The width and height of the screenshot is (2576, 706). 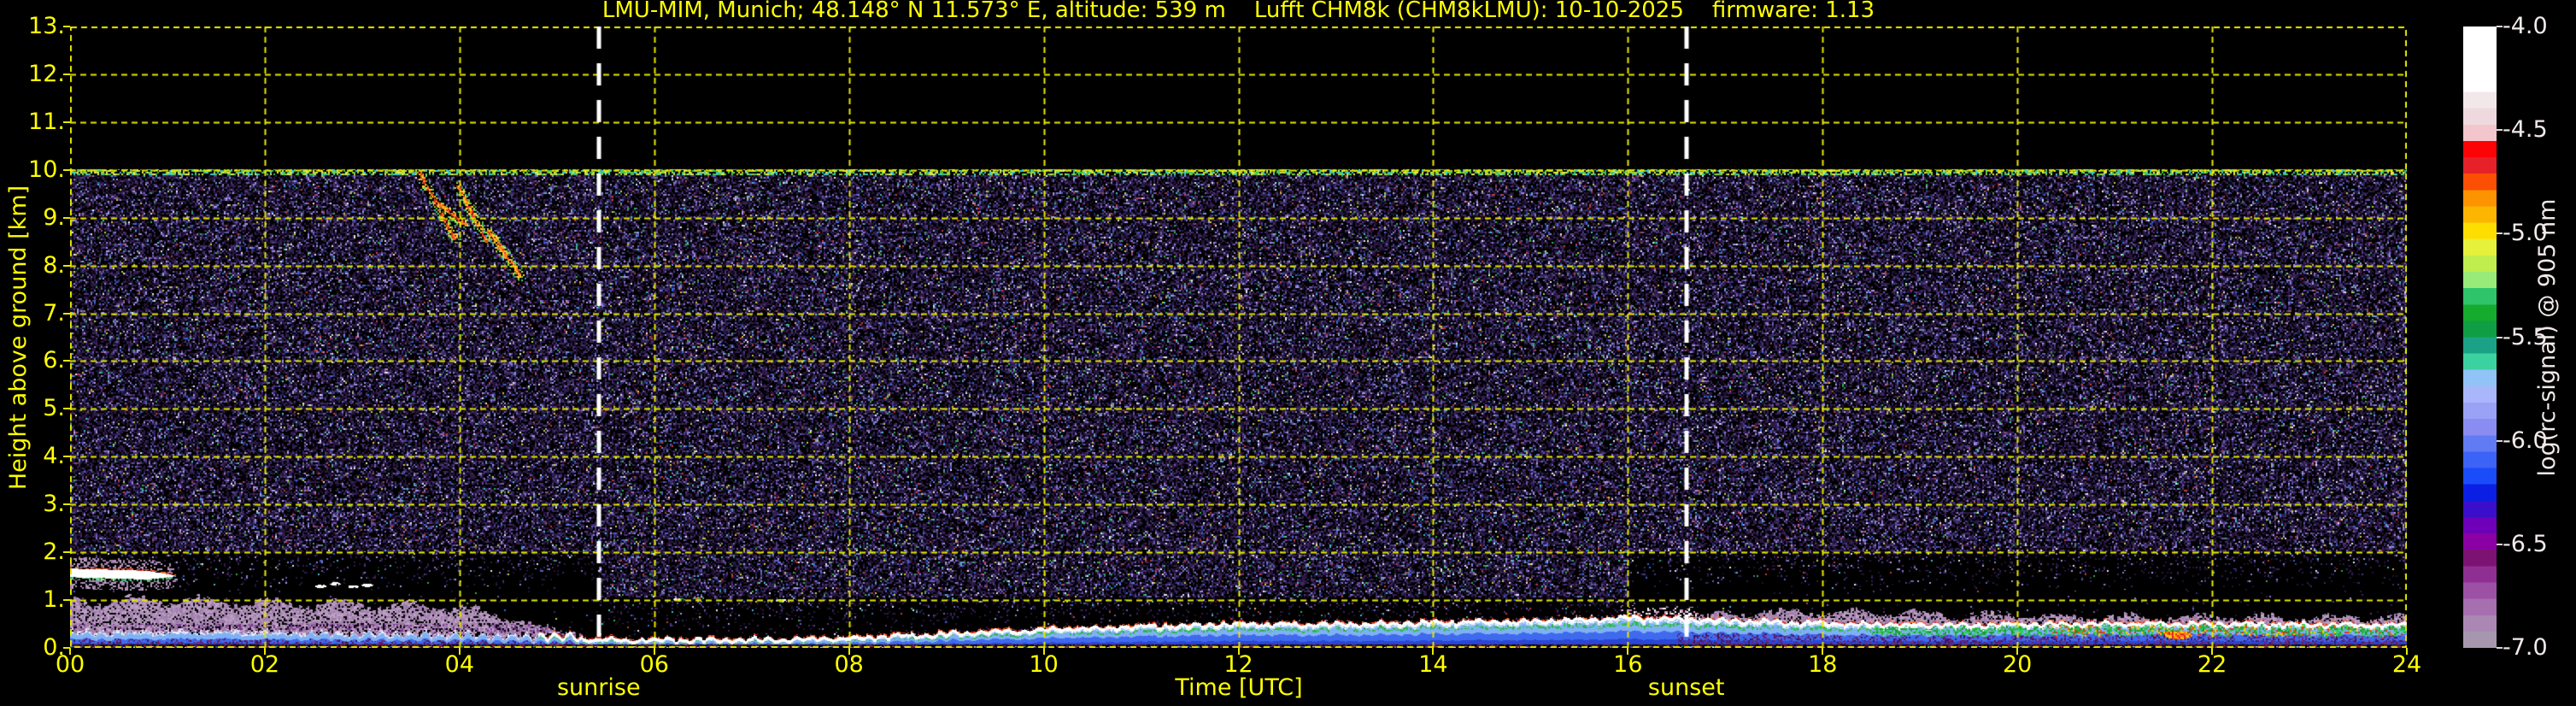 What do you see at coordinates (54, 265) in the screenshot?
I see `y-tick-label: 8.` at bounding box center [54, 265].